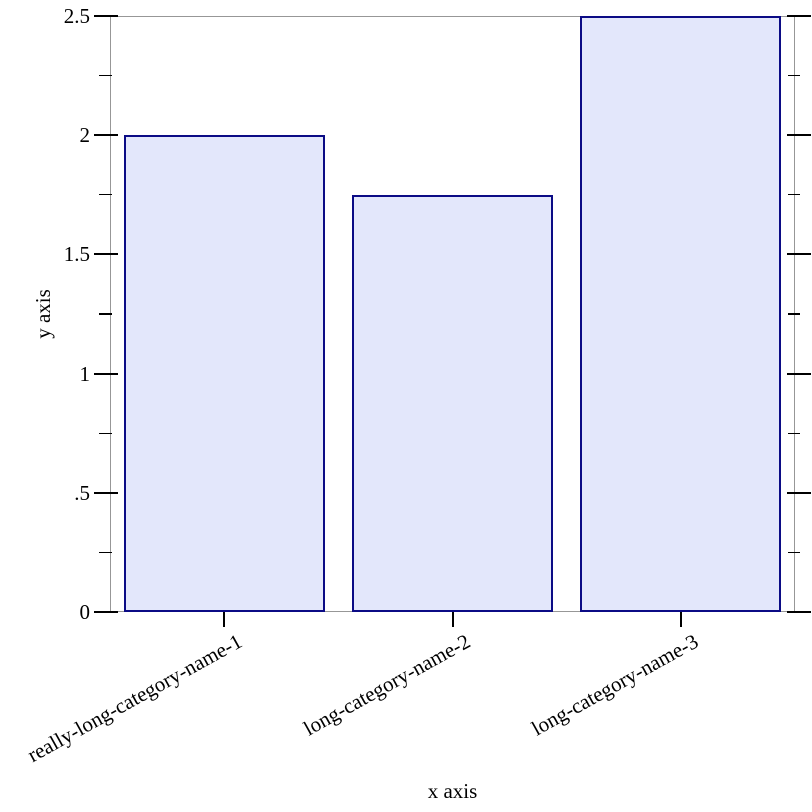 The width and height of the screenshot is (812, 812). What do you see at coordinates (387, 685) in the screenshot?
I see `x-tick-label: long-category-name-2` at bounding box center [387, 685].